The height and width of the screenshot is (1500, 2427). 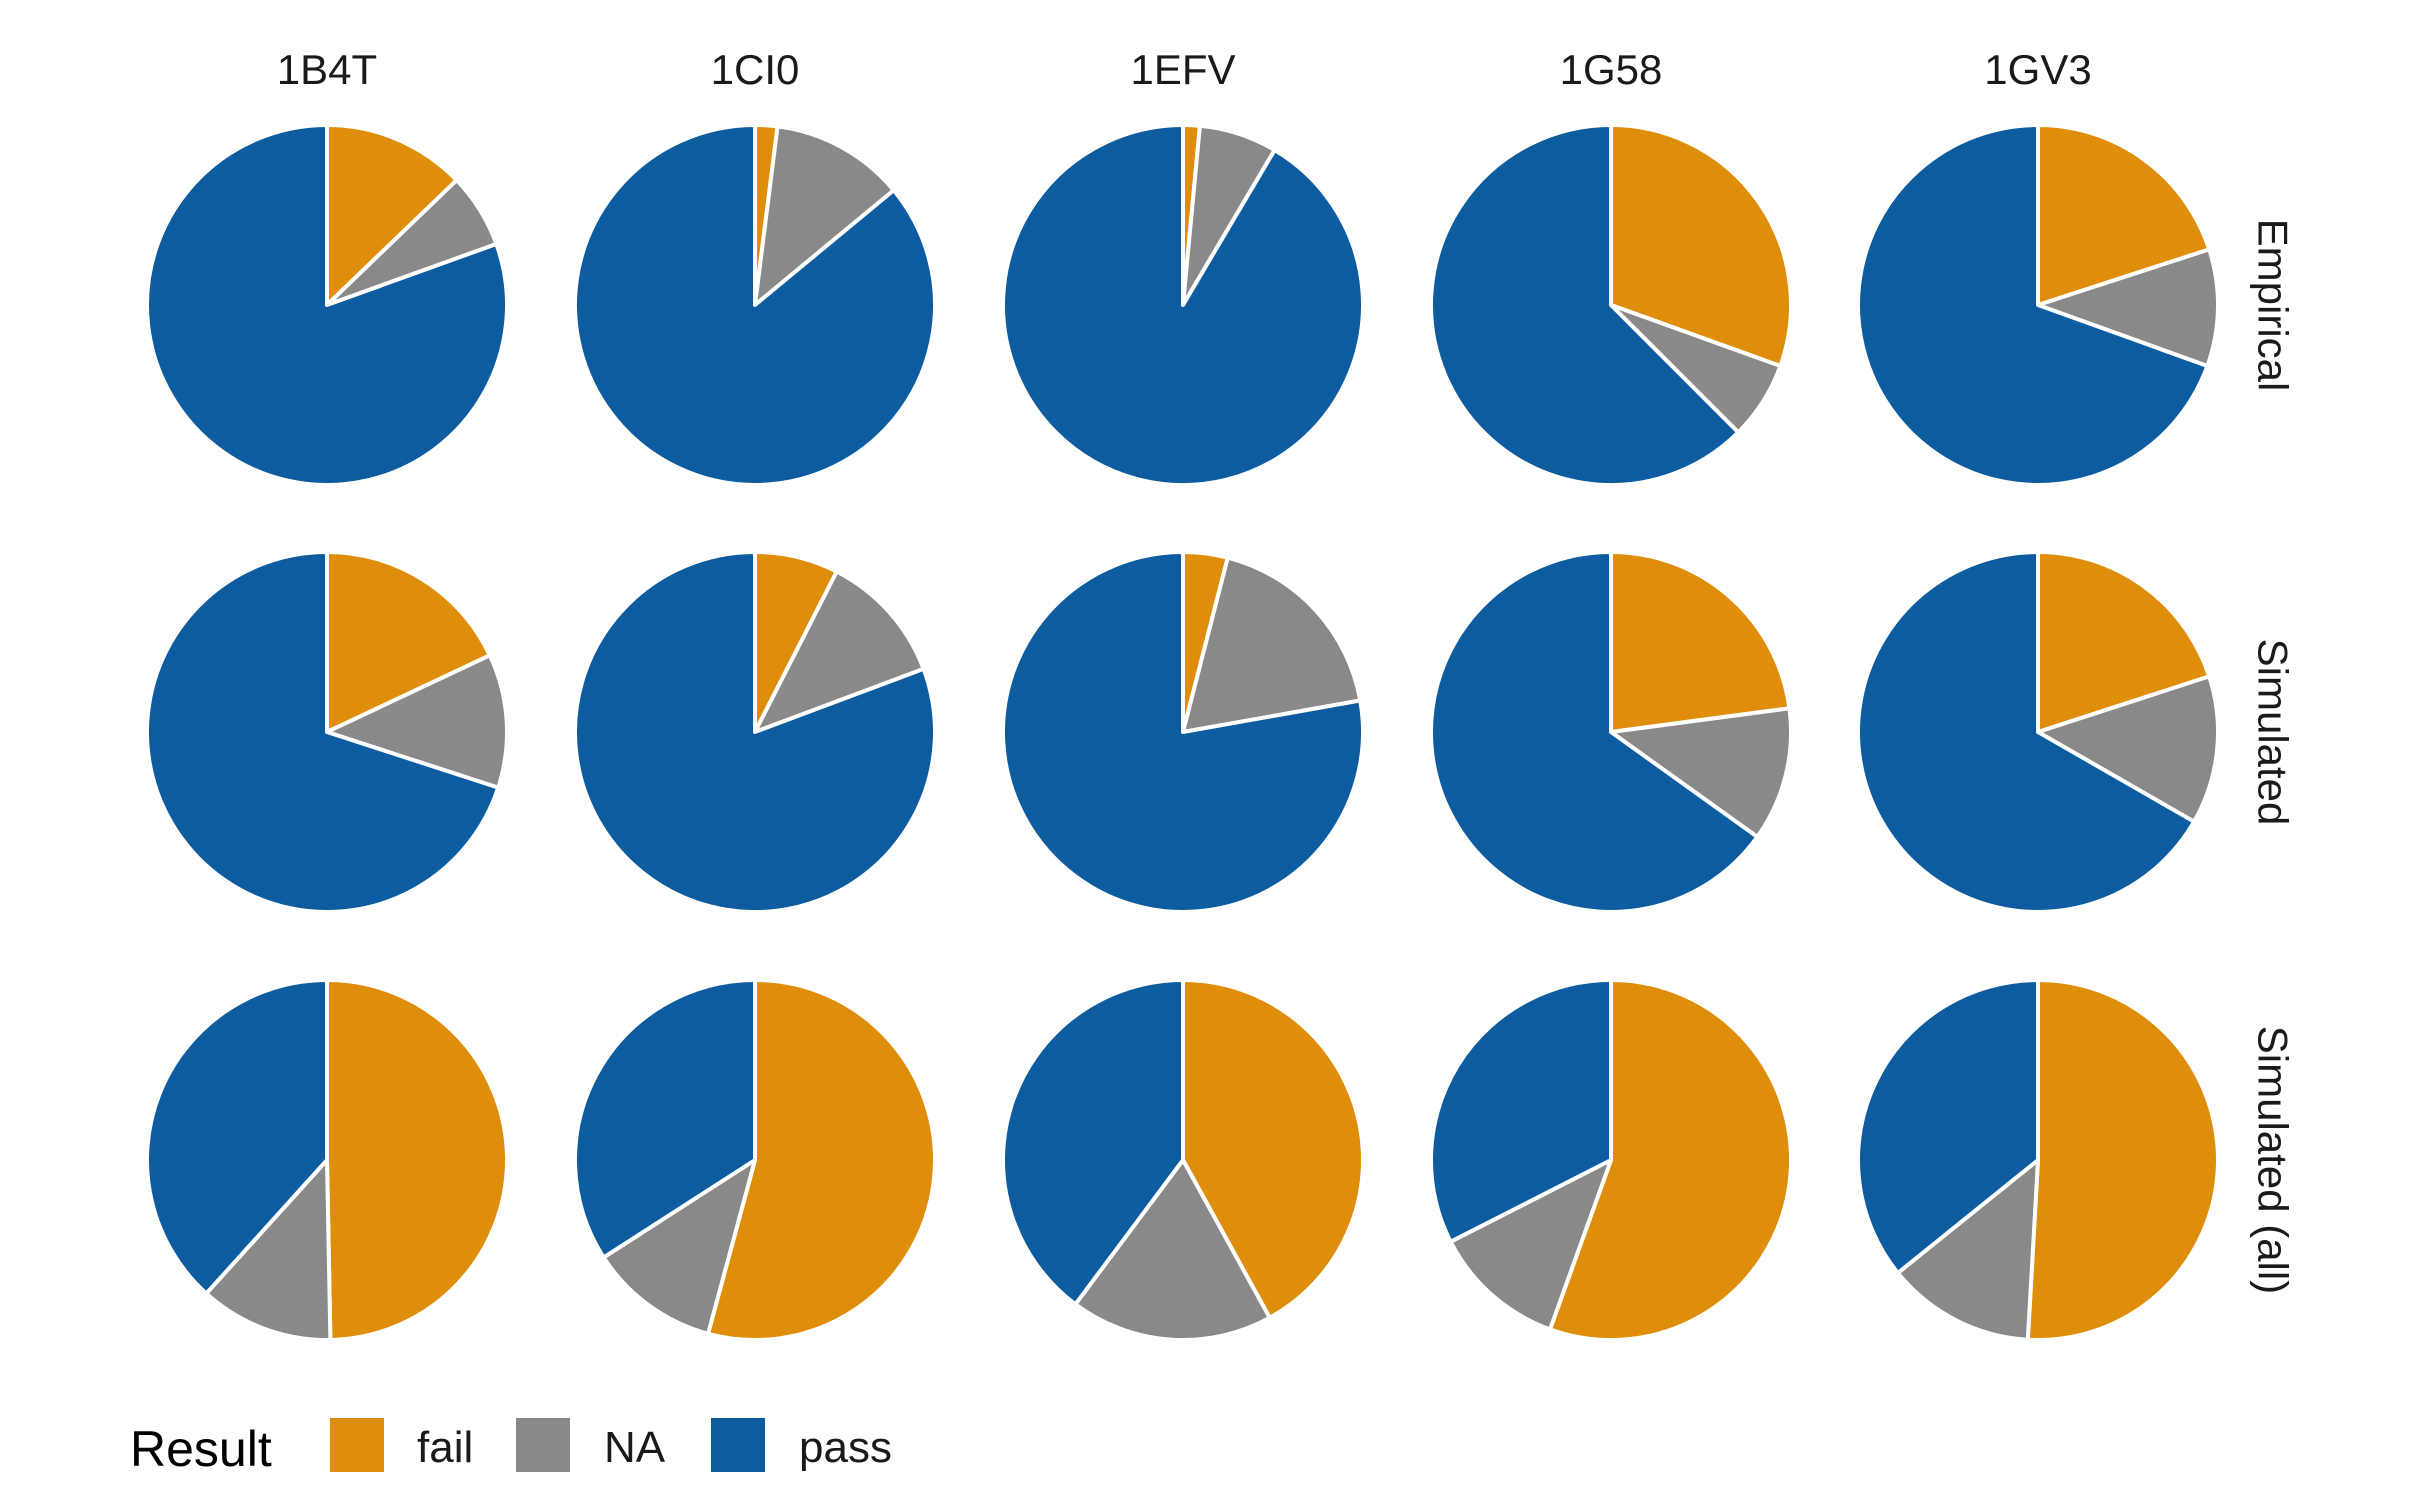 I want to click on pie-simulated-1g58, so click(x=1611, y=732).